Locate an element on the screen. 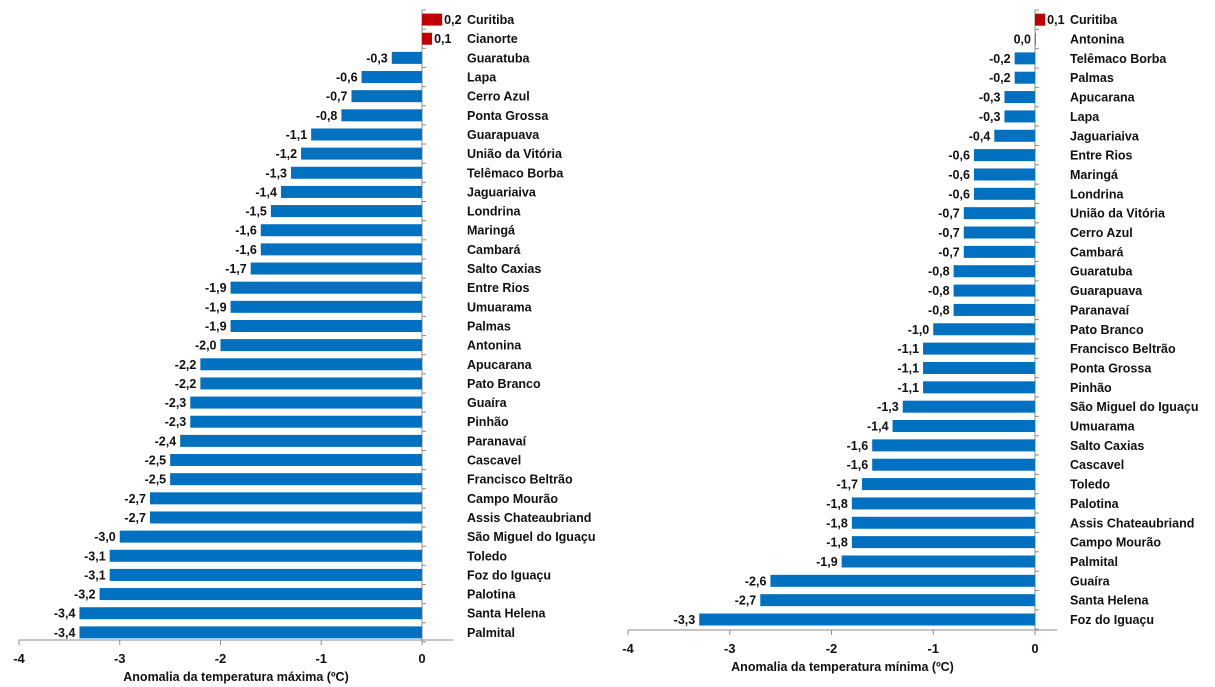 The height and width of the screenshot is (687, 1215). category-label: Cerro Azul is located at coordinates (1101, 233).